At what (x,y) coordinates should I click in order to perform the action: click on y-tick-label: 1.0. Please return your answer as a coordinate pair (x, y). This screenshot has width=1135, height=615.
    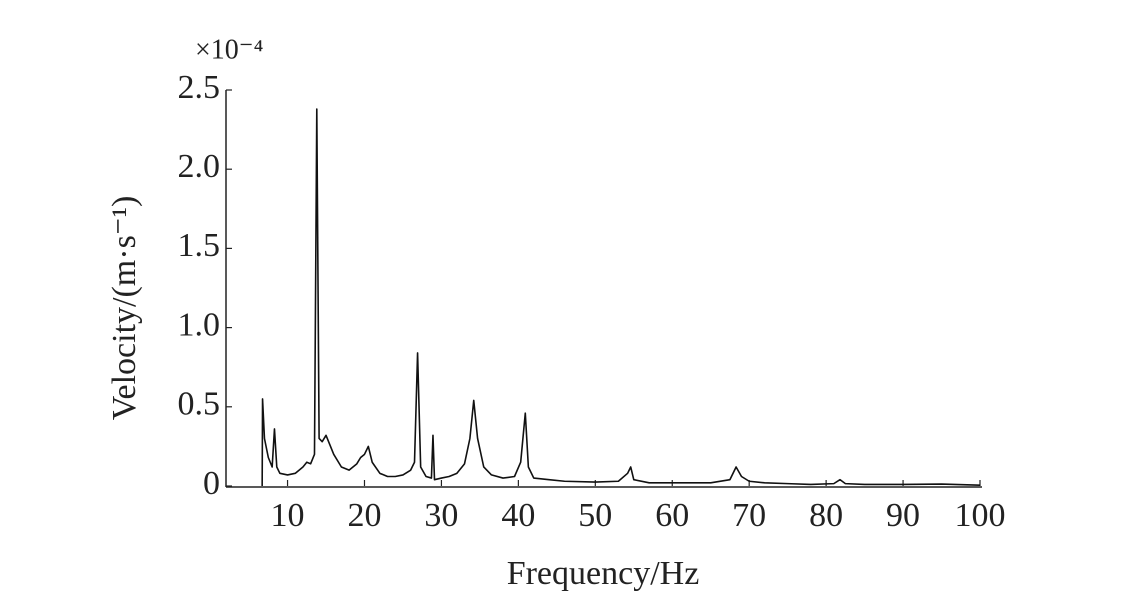
    Looking at the image, I should click on (199, 324).